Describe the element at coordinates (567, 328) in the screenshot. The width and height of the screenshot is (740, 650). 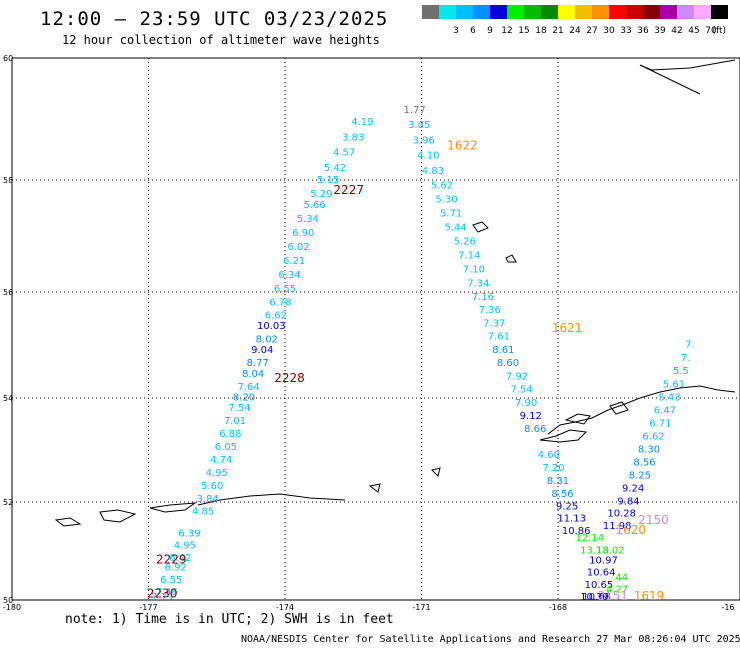
I see `pass-time-label: 1621` at that location.